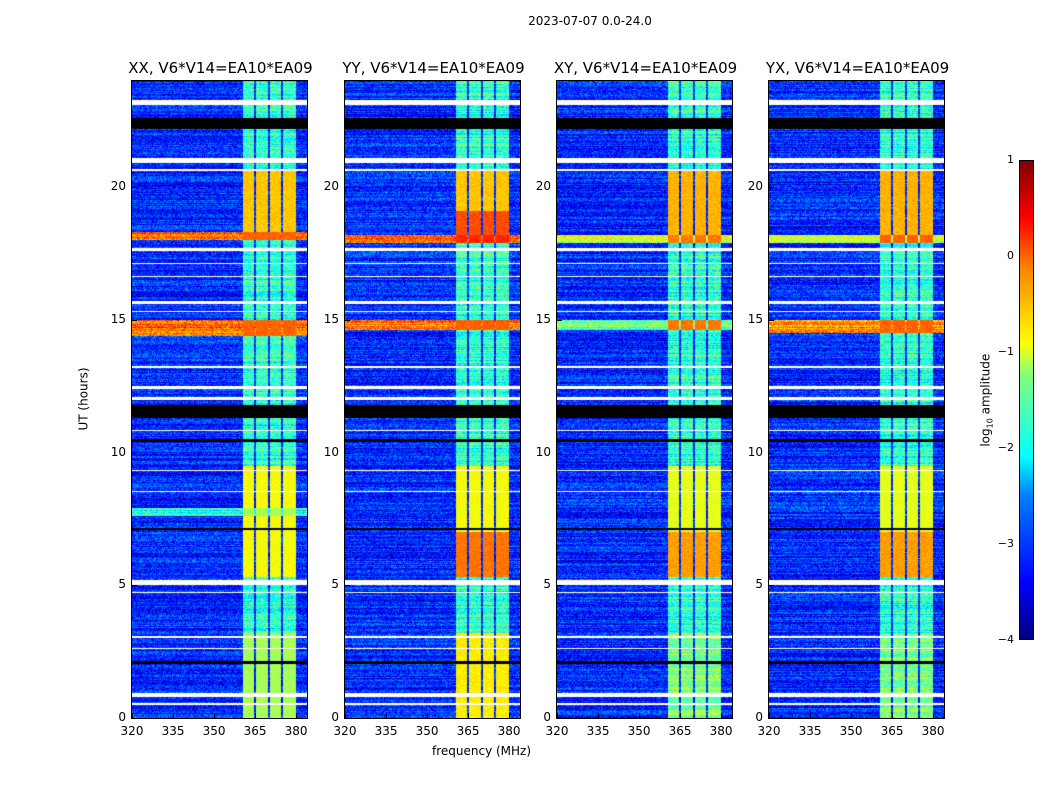  Describe the element at coordinates (1010, 255) in the screenshot. I see `colorbar-tick-label: 0` at that location.